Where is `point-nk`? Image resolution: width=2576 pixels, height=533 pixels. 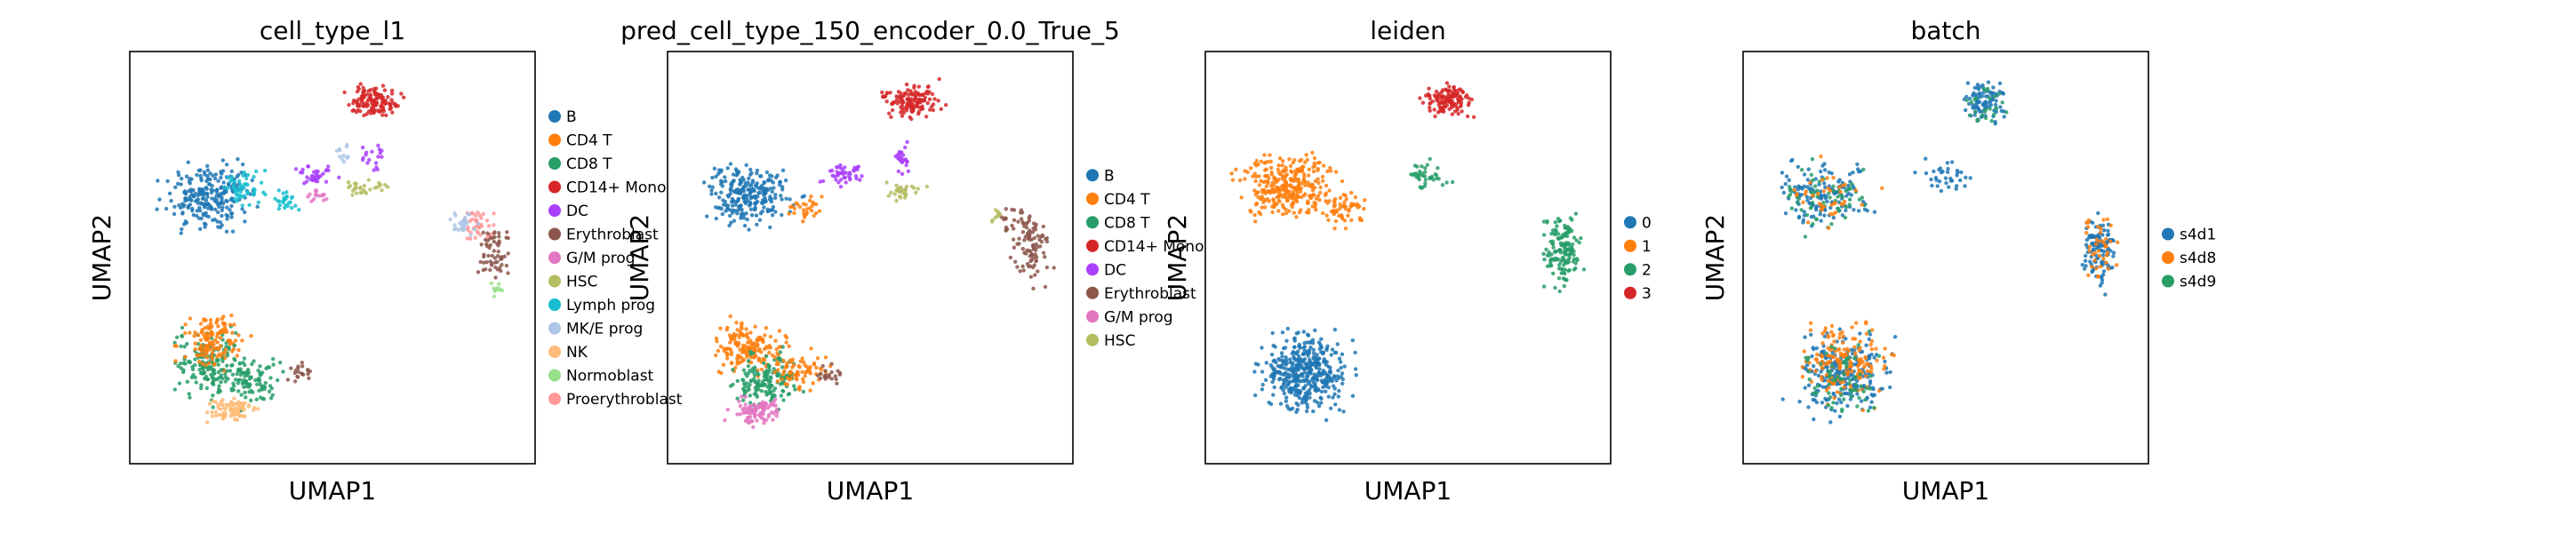 point-nk is located at coordinates (224, 408).